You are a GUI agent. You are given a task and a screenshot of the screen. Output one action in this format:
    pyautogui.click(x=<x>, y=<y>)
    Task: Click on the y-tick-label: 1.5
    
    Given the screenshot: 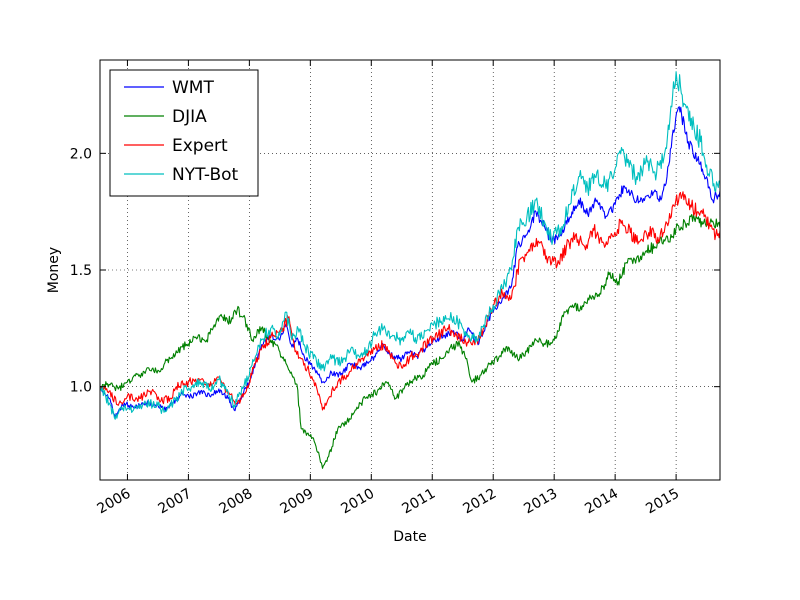 What is the action you would take?
    pyautogui.click(x=81, y=271)
    